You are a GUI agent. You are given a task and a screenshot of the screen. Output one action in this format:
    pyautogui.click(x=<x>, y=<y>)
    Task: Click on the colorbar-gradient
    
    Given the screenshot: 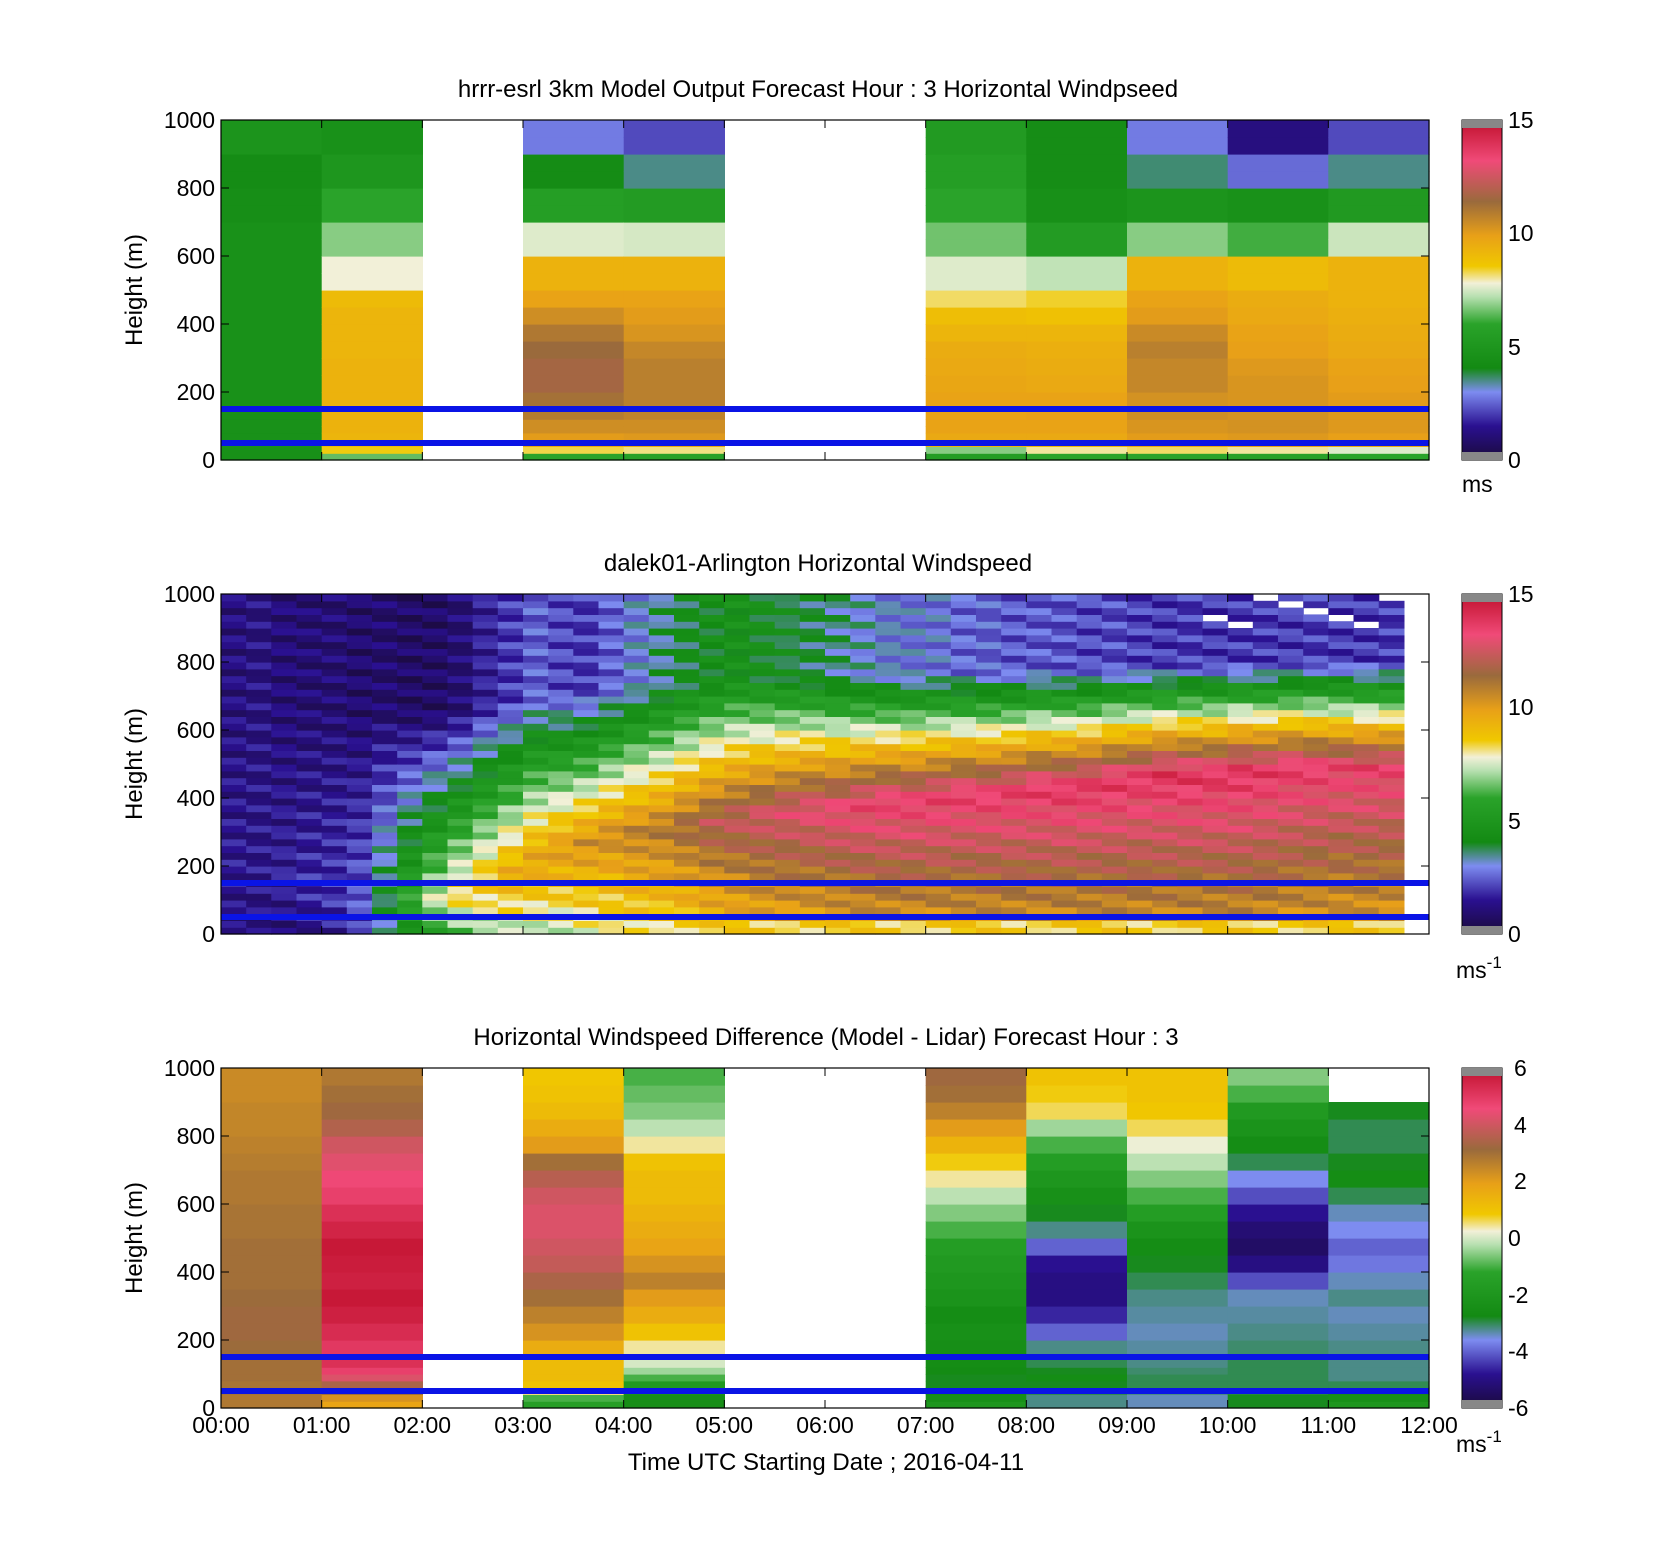 What is the action you would take?
    pyautogui.click(x=1482, y=290)
    